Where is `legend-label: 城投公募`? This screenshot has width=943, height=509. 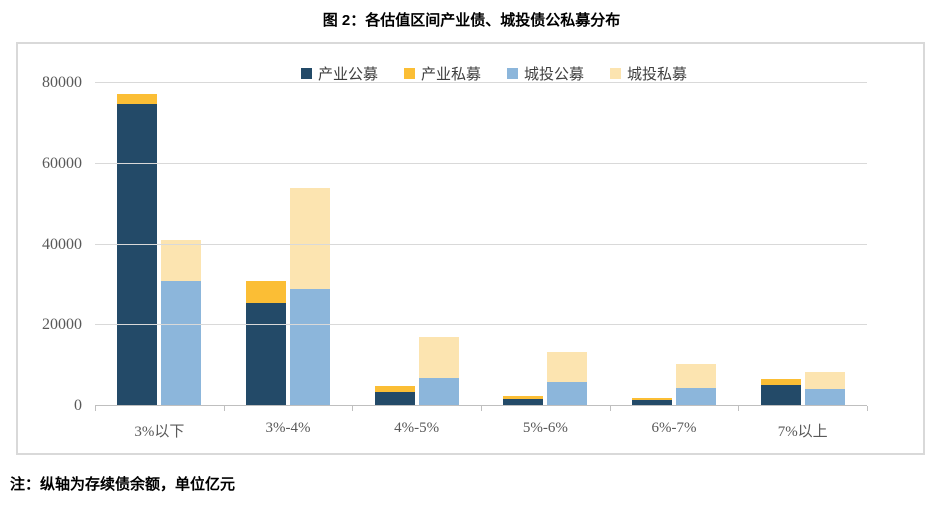 legend-label: 城投公募 is located at coordinates (554, 75).